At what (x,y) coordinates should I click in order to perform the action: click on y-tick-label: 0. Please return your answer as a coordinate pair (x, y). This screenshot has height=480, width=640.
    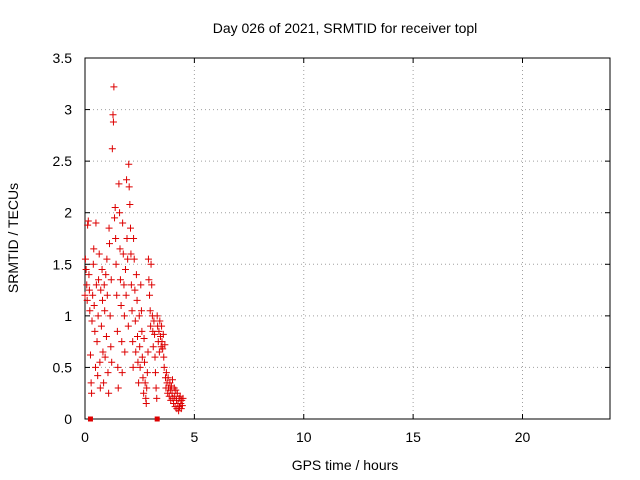
    Looking at the image, I should click on (68, 419).